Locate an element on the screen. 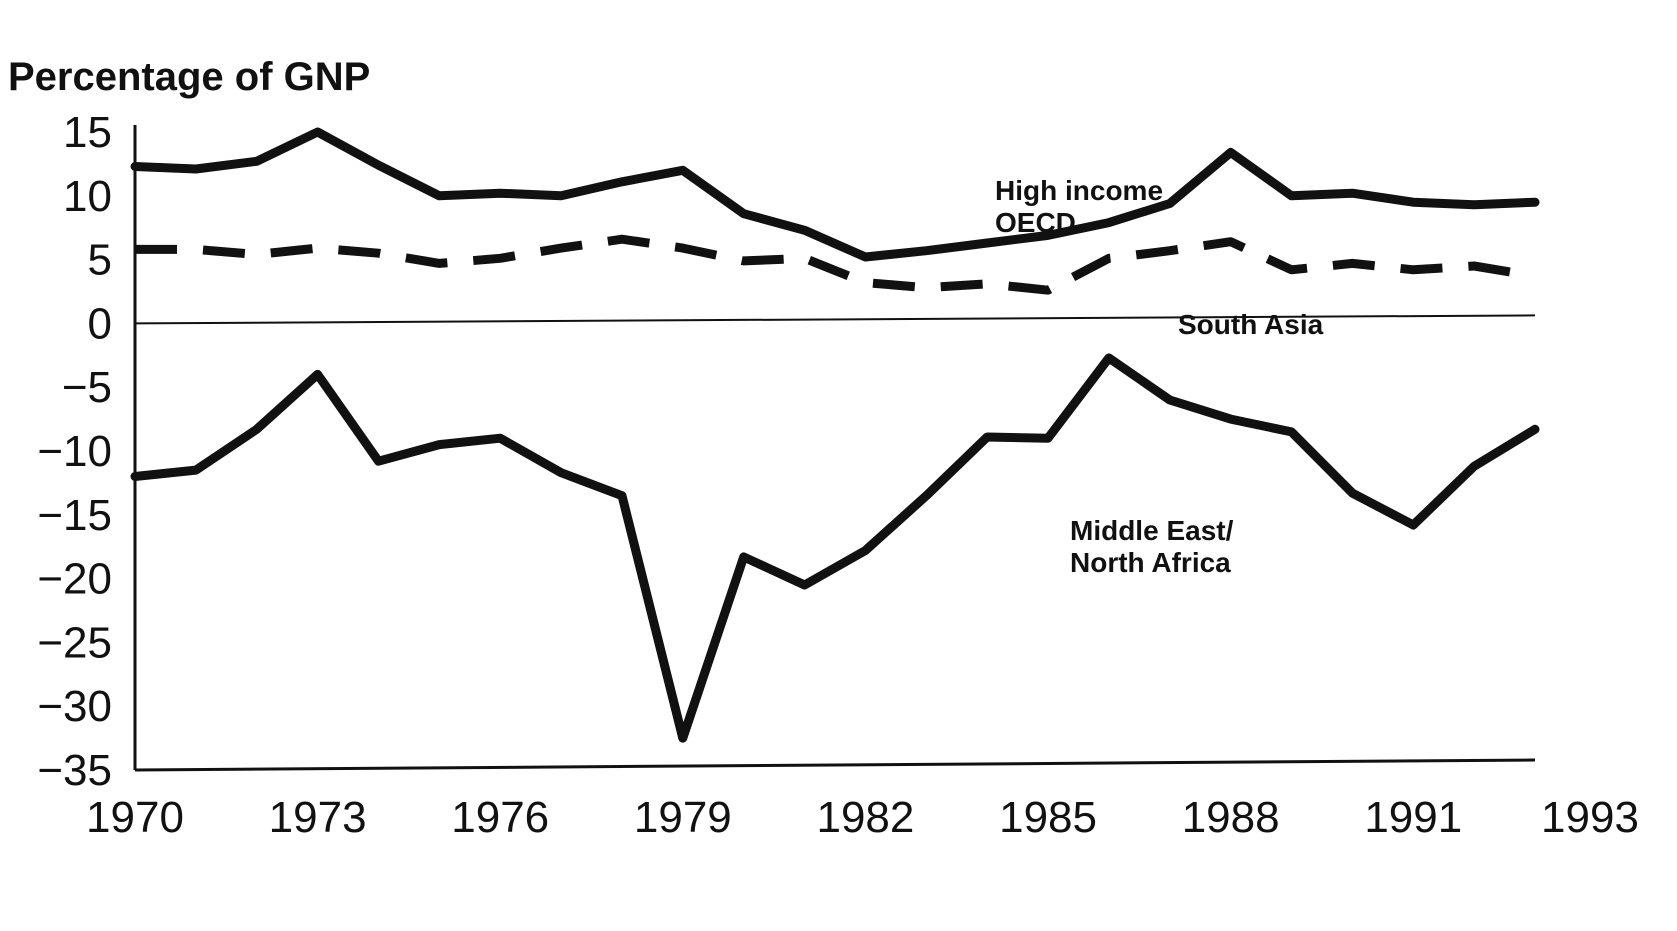 The image size is (1677, 931). series-label: High income is located at coordinates (1079, 190).